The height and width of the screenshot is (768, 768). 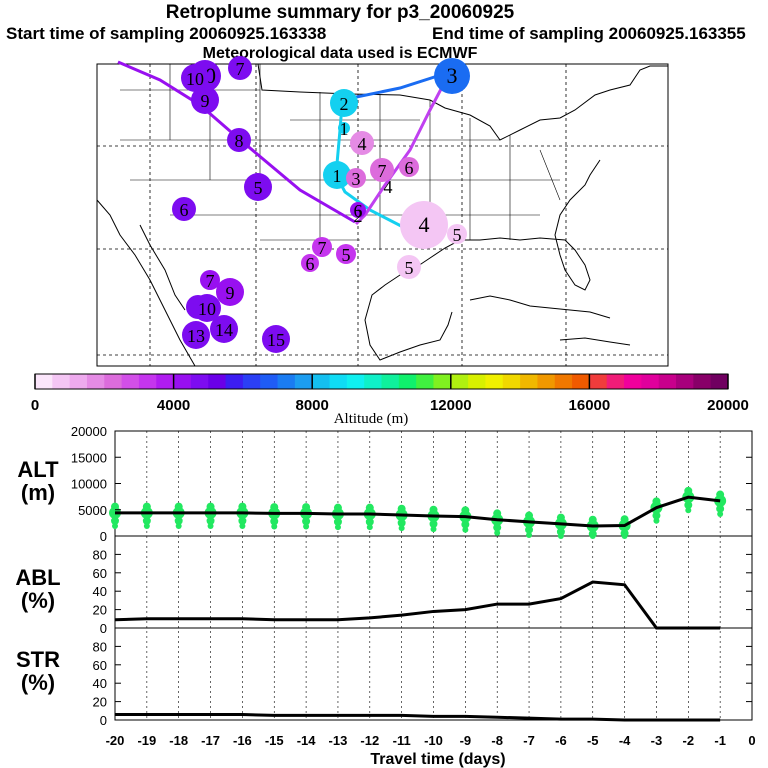 What do you see at coordinates (418, 511) in the screenshot?
I see `series-line-alt` at bounding box center [418, 511].